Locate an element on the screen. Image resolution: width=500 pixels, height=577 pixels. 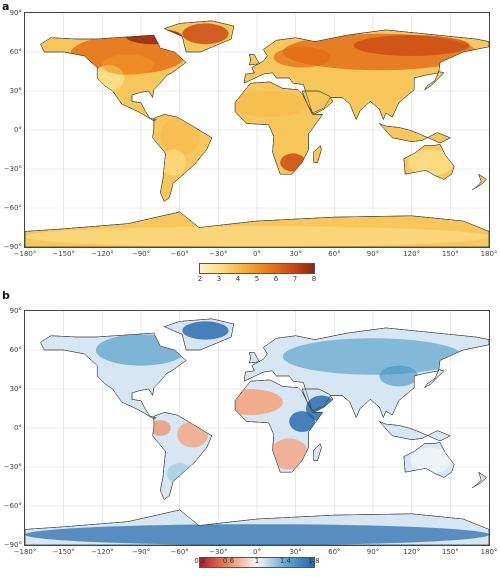
colorbar-a is located at coordinates (257, 268).